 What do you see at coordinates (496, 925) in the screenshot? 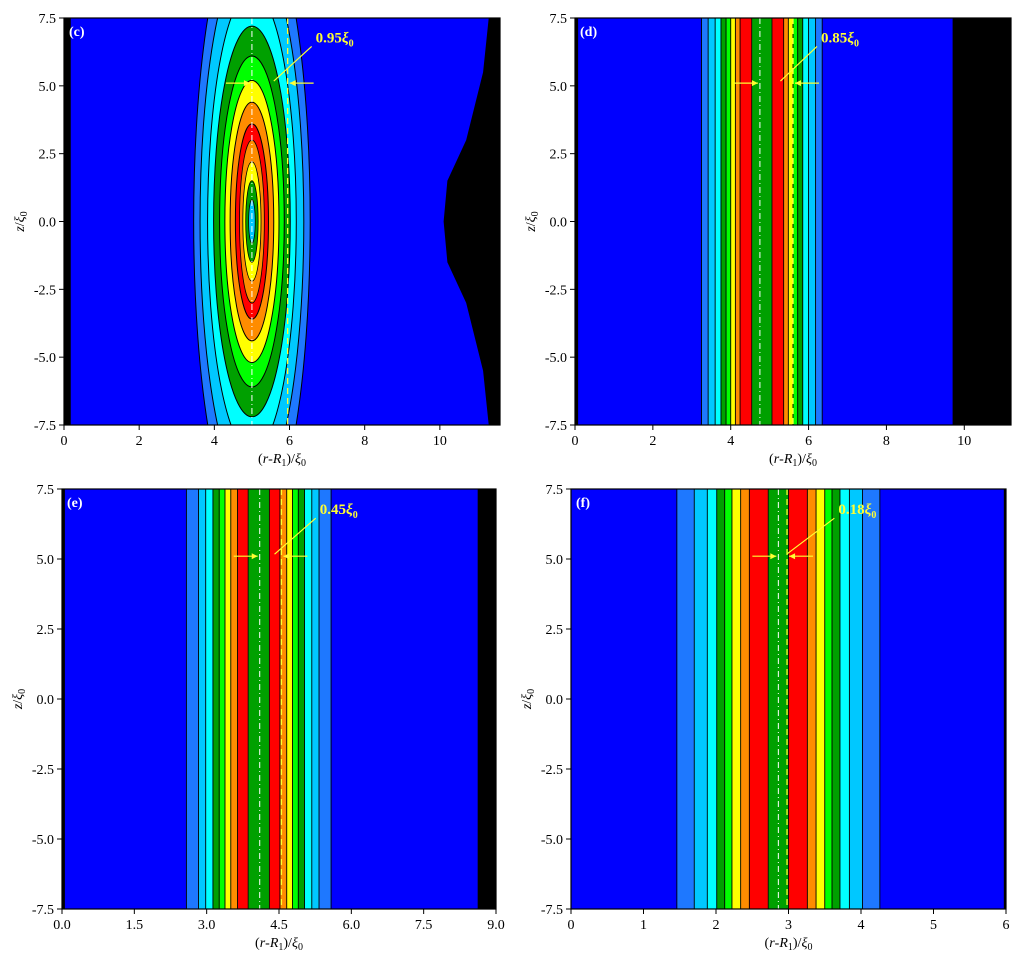
I see `x-tick-label: 9.0` at bounding box center [496, 925].